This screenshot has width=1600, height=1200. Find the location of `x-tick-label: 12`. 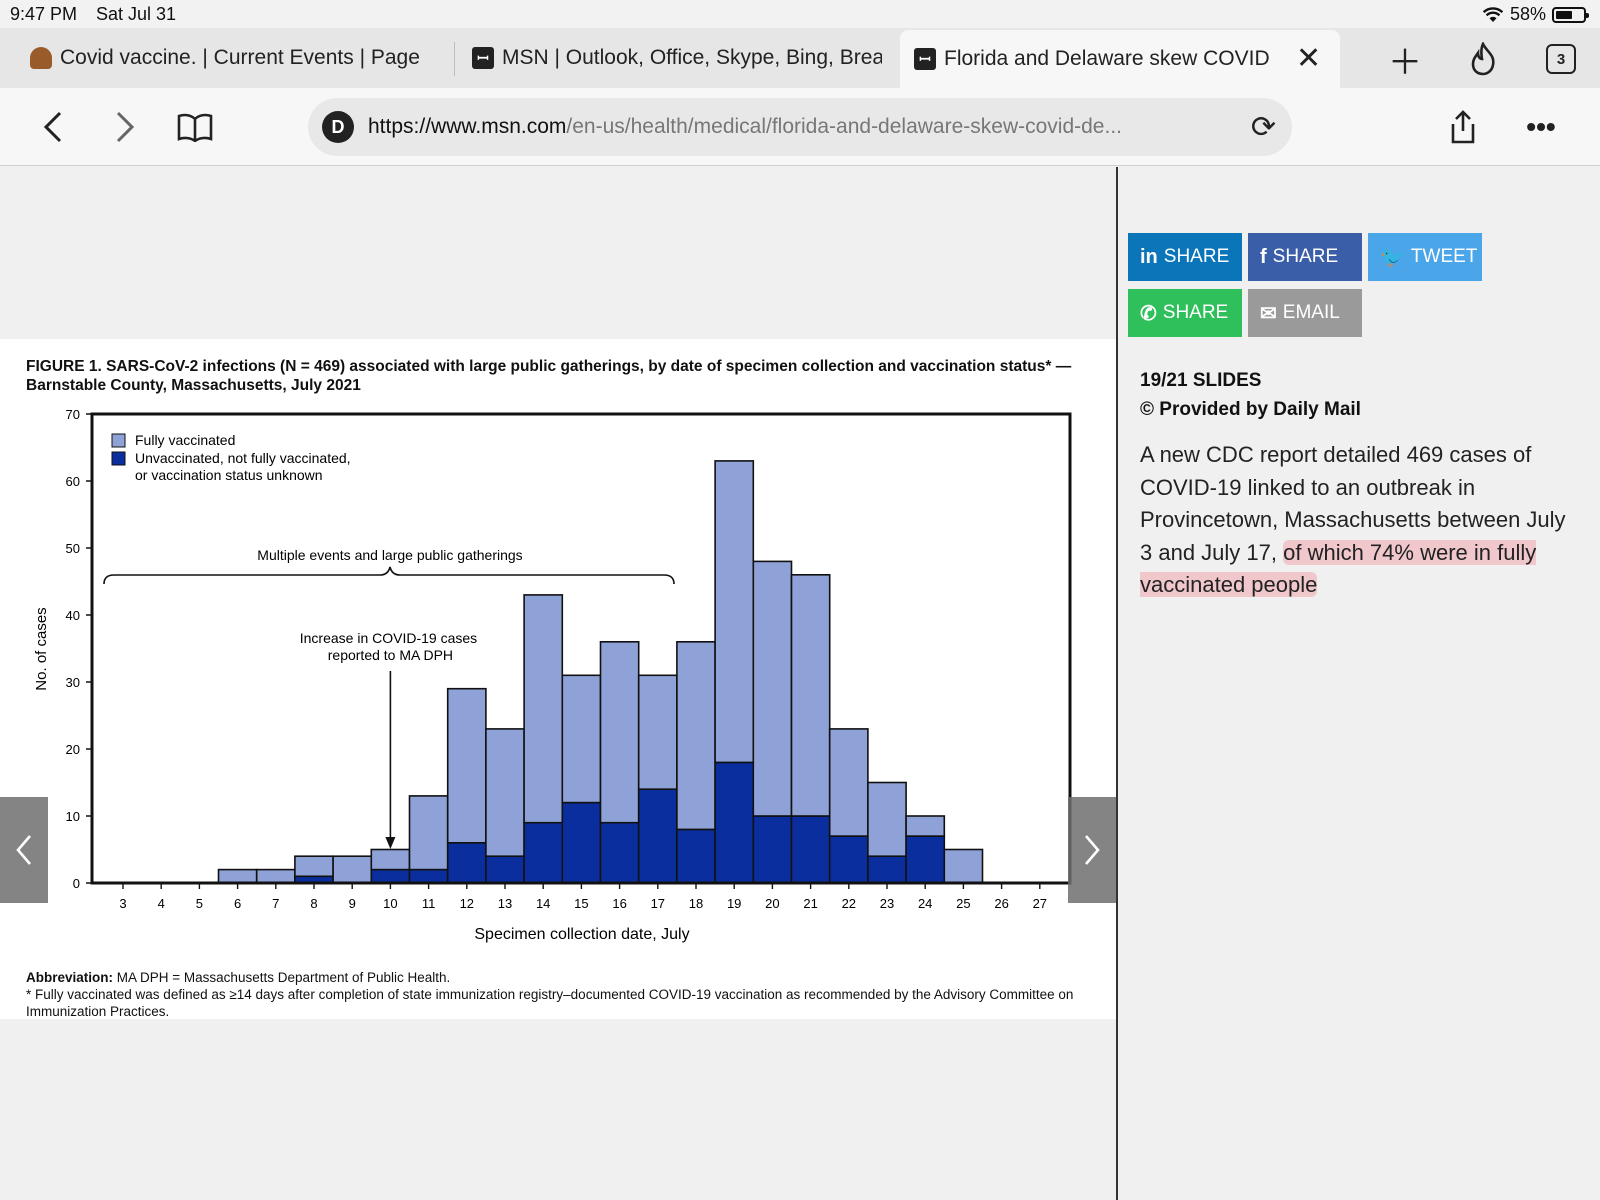

x-tick-label: 12 is located at coordinates (467, 903).